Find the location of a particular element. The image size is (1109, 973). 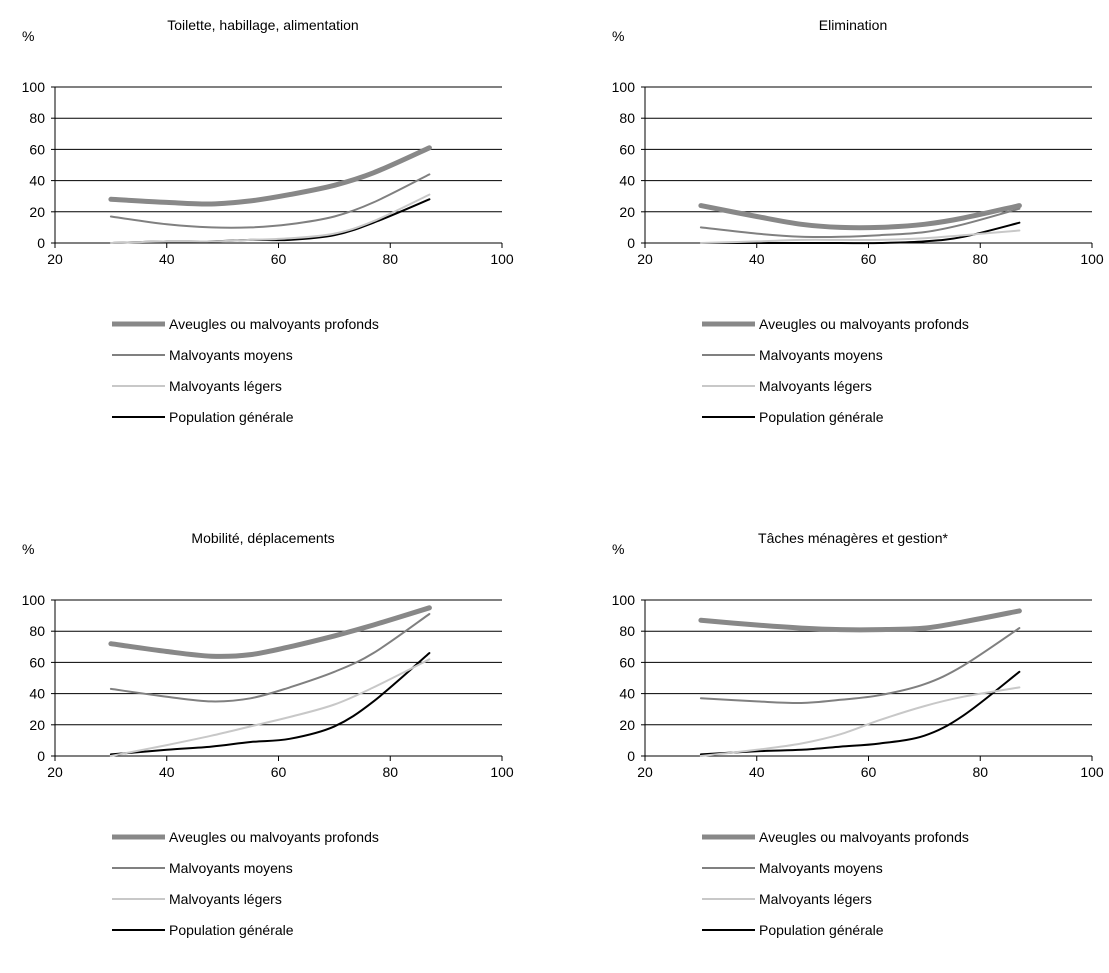

chart-title: Mobilité, déplacements is located at coordinates (262, 538).